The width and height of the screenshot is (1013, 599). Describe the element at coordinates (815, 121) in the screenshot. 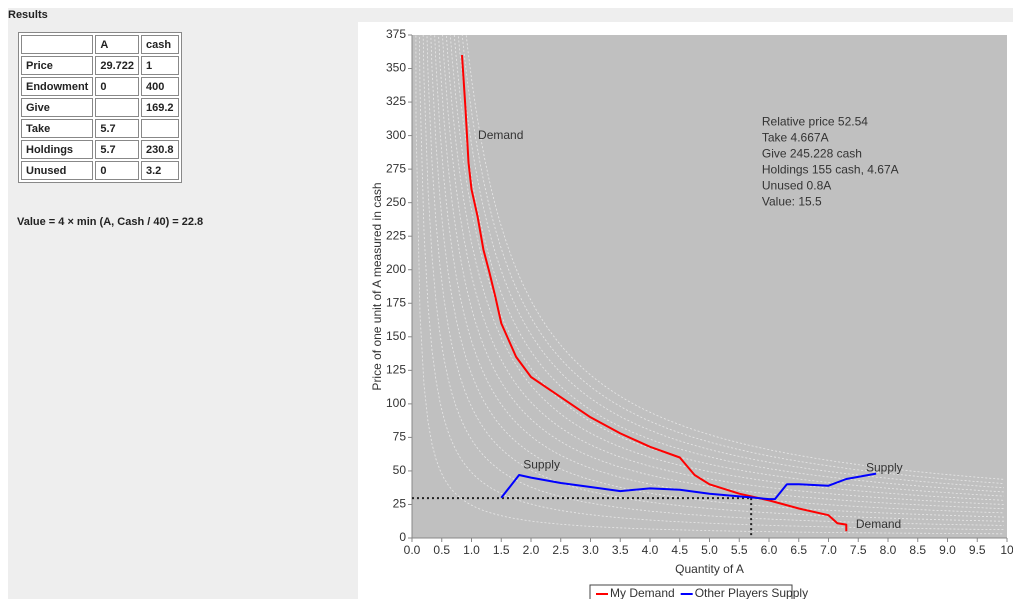

I see `info-line: Relative price 52.54` at that location.